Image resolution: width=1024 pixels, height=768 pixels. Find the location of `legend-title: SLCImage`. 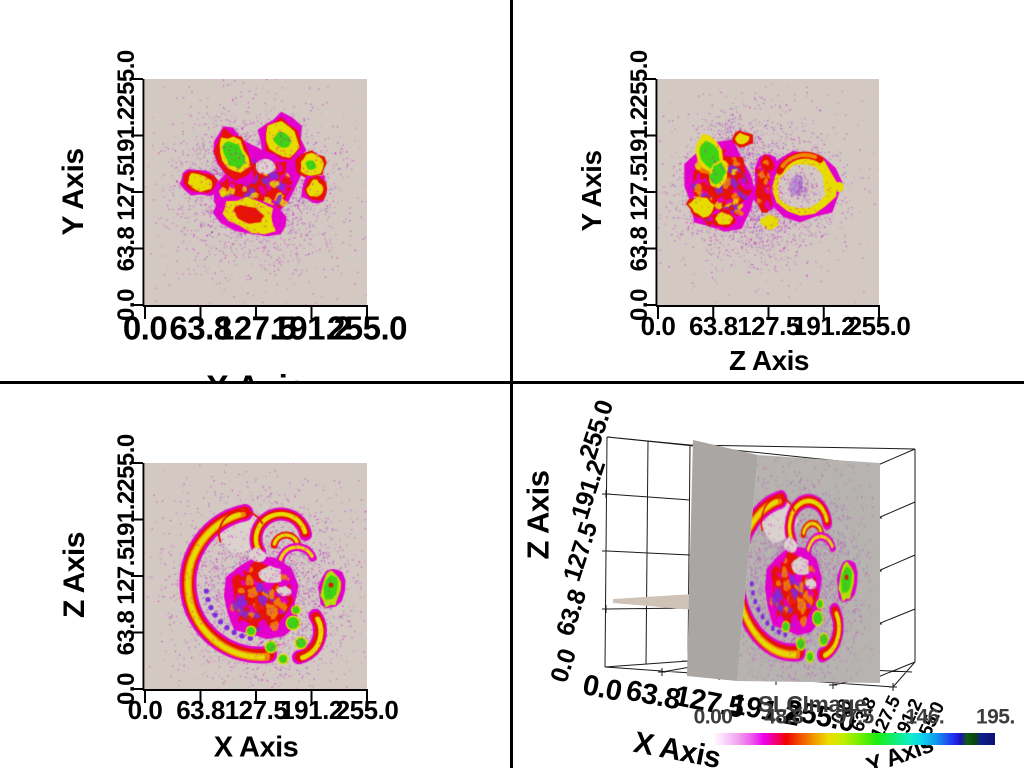

legend-title: SLCImage is located at coordinates (812, 704).